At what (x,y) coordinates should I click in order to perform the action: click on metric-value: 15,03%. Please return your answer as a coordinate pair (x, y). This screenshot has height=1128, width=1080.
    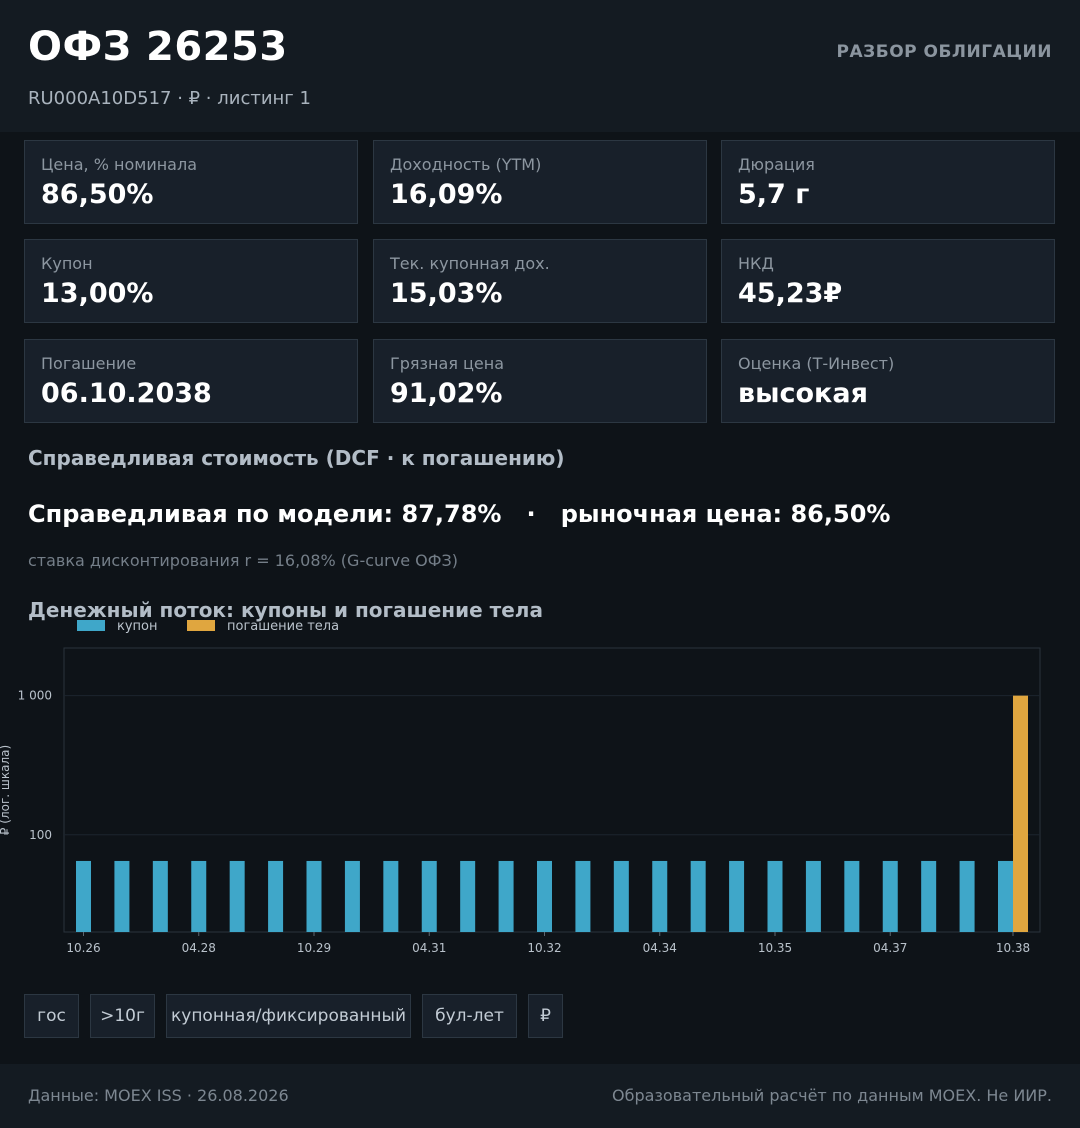
    Looking at the image, I should click on (446, 293).